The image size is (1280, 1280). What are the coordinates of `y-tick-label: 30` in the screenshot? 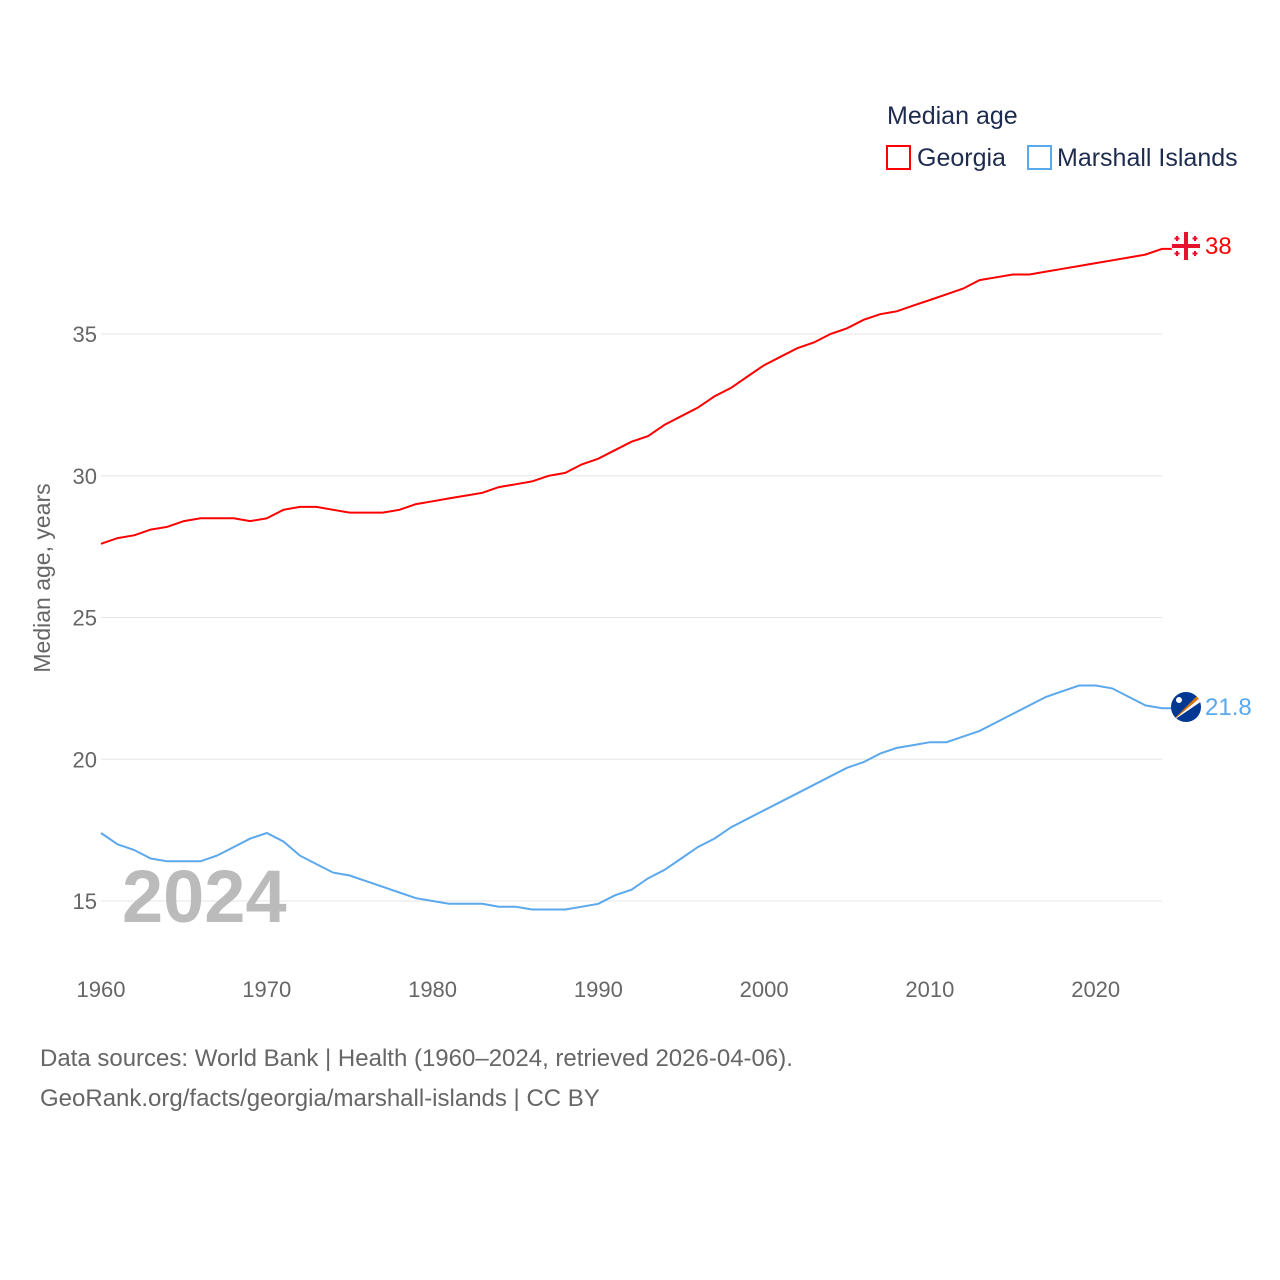 It's located at (85, 476).